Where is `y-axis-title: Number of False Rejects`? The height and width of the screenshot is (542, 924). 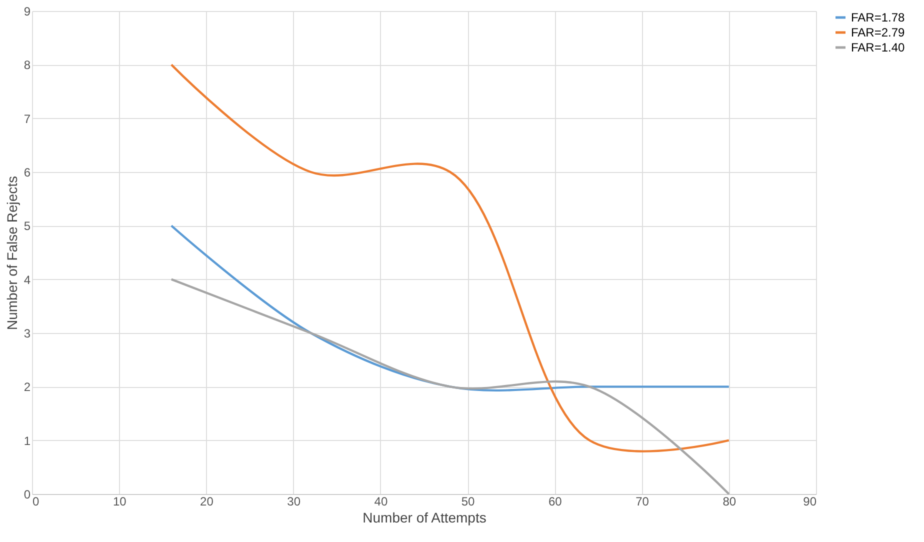 y-axis-title: Number of False Rejects is located at coordinates (12, 253).